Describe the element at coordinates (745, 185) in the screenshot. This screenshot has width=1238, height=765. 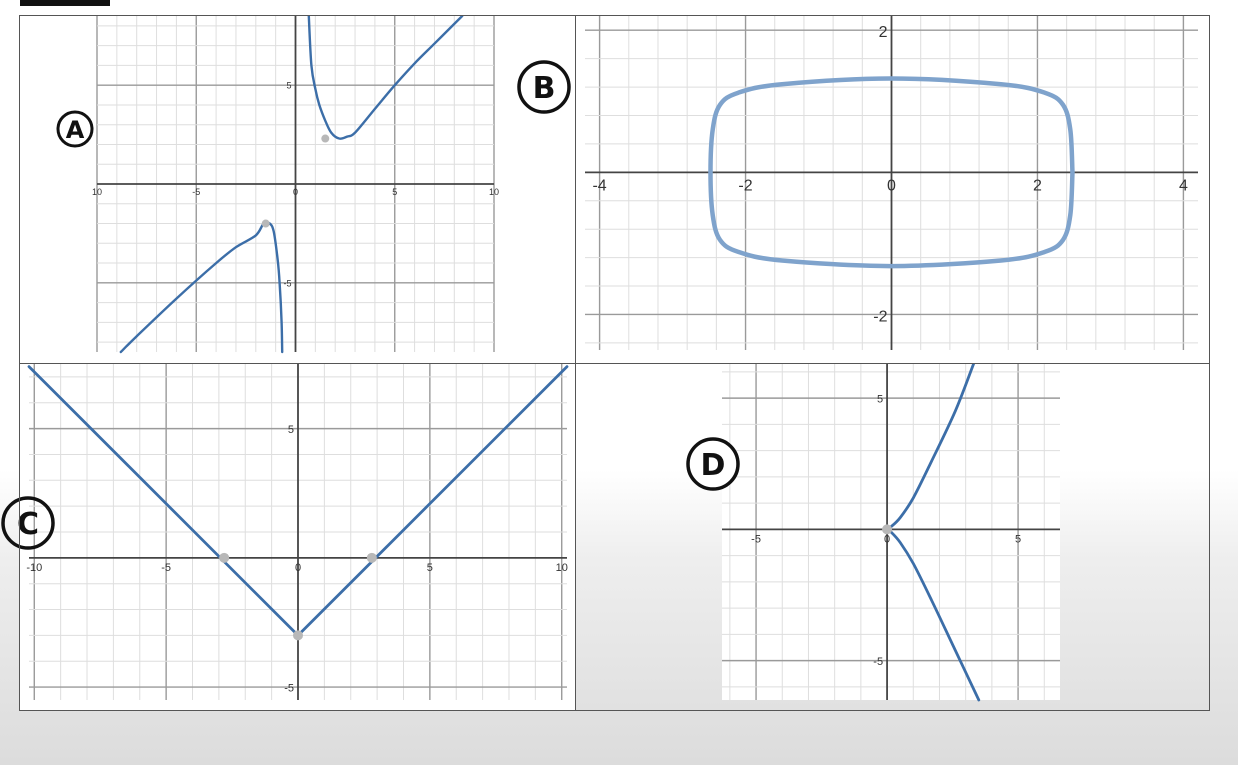
I see `x-tick-label: -2` at that location.